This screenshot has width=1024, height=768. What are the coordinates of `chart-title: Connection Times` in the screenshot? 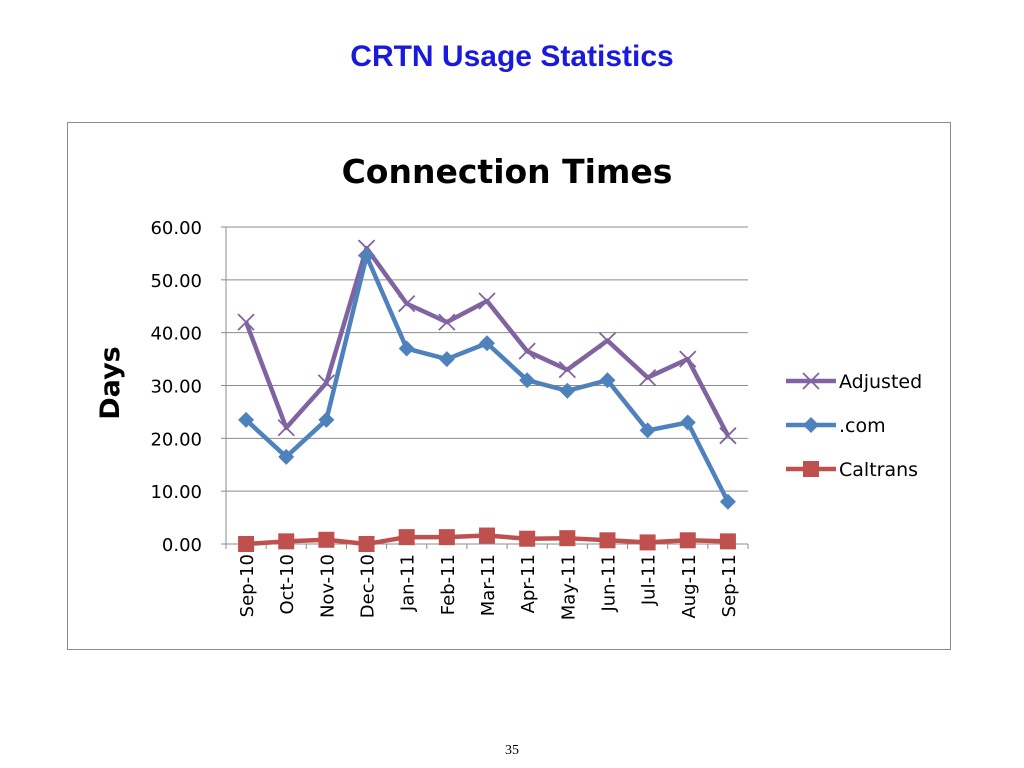 It's located at (507, 171).